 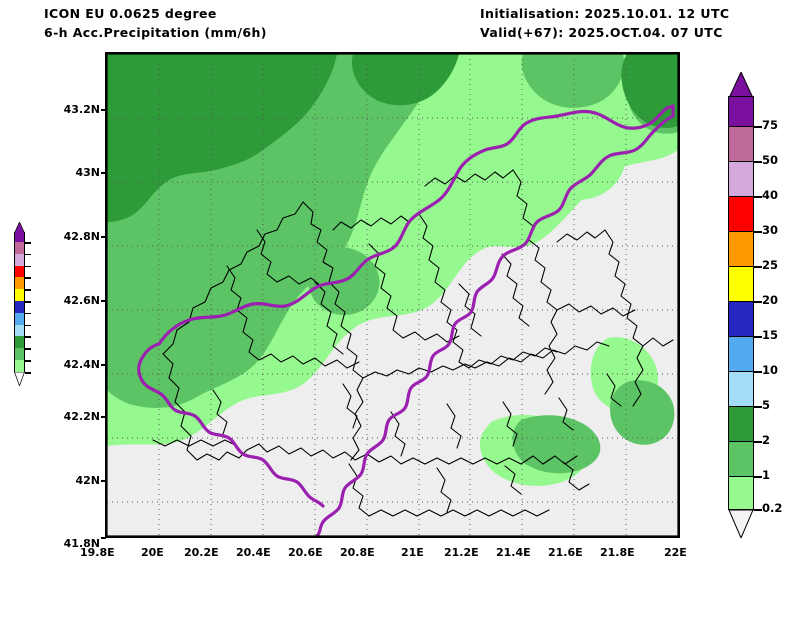 I want to click on colorbar-label-30: 30, so click(x=770, y=230).